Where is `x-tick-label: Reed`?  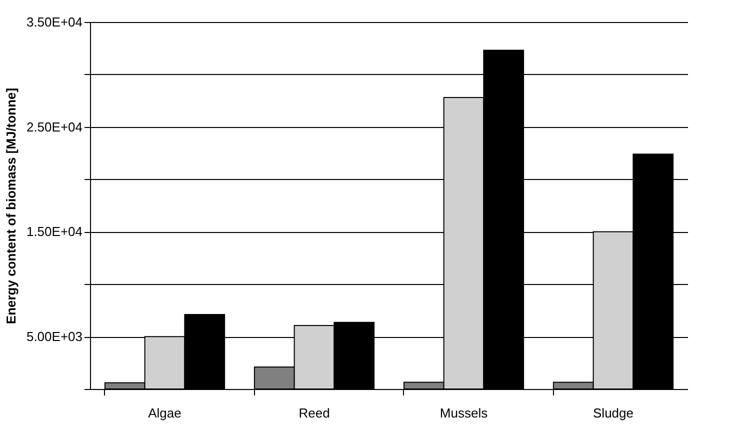 x-tick-label: Reed is located at coordinates (314, 413).